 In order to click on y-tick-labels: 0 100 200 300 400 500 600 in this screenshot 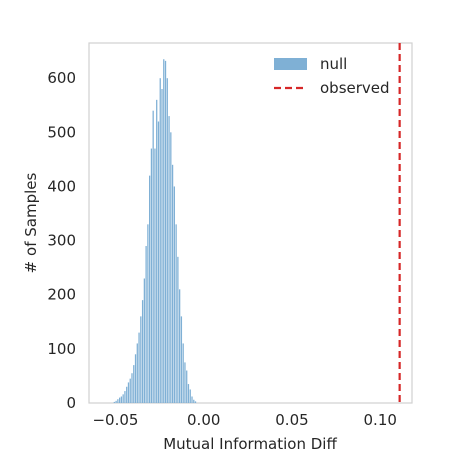, I will do `click(61, 240)`.